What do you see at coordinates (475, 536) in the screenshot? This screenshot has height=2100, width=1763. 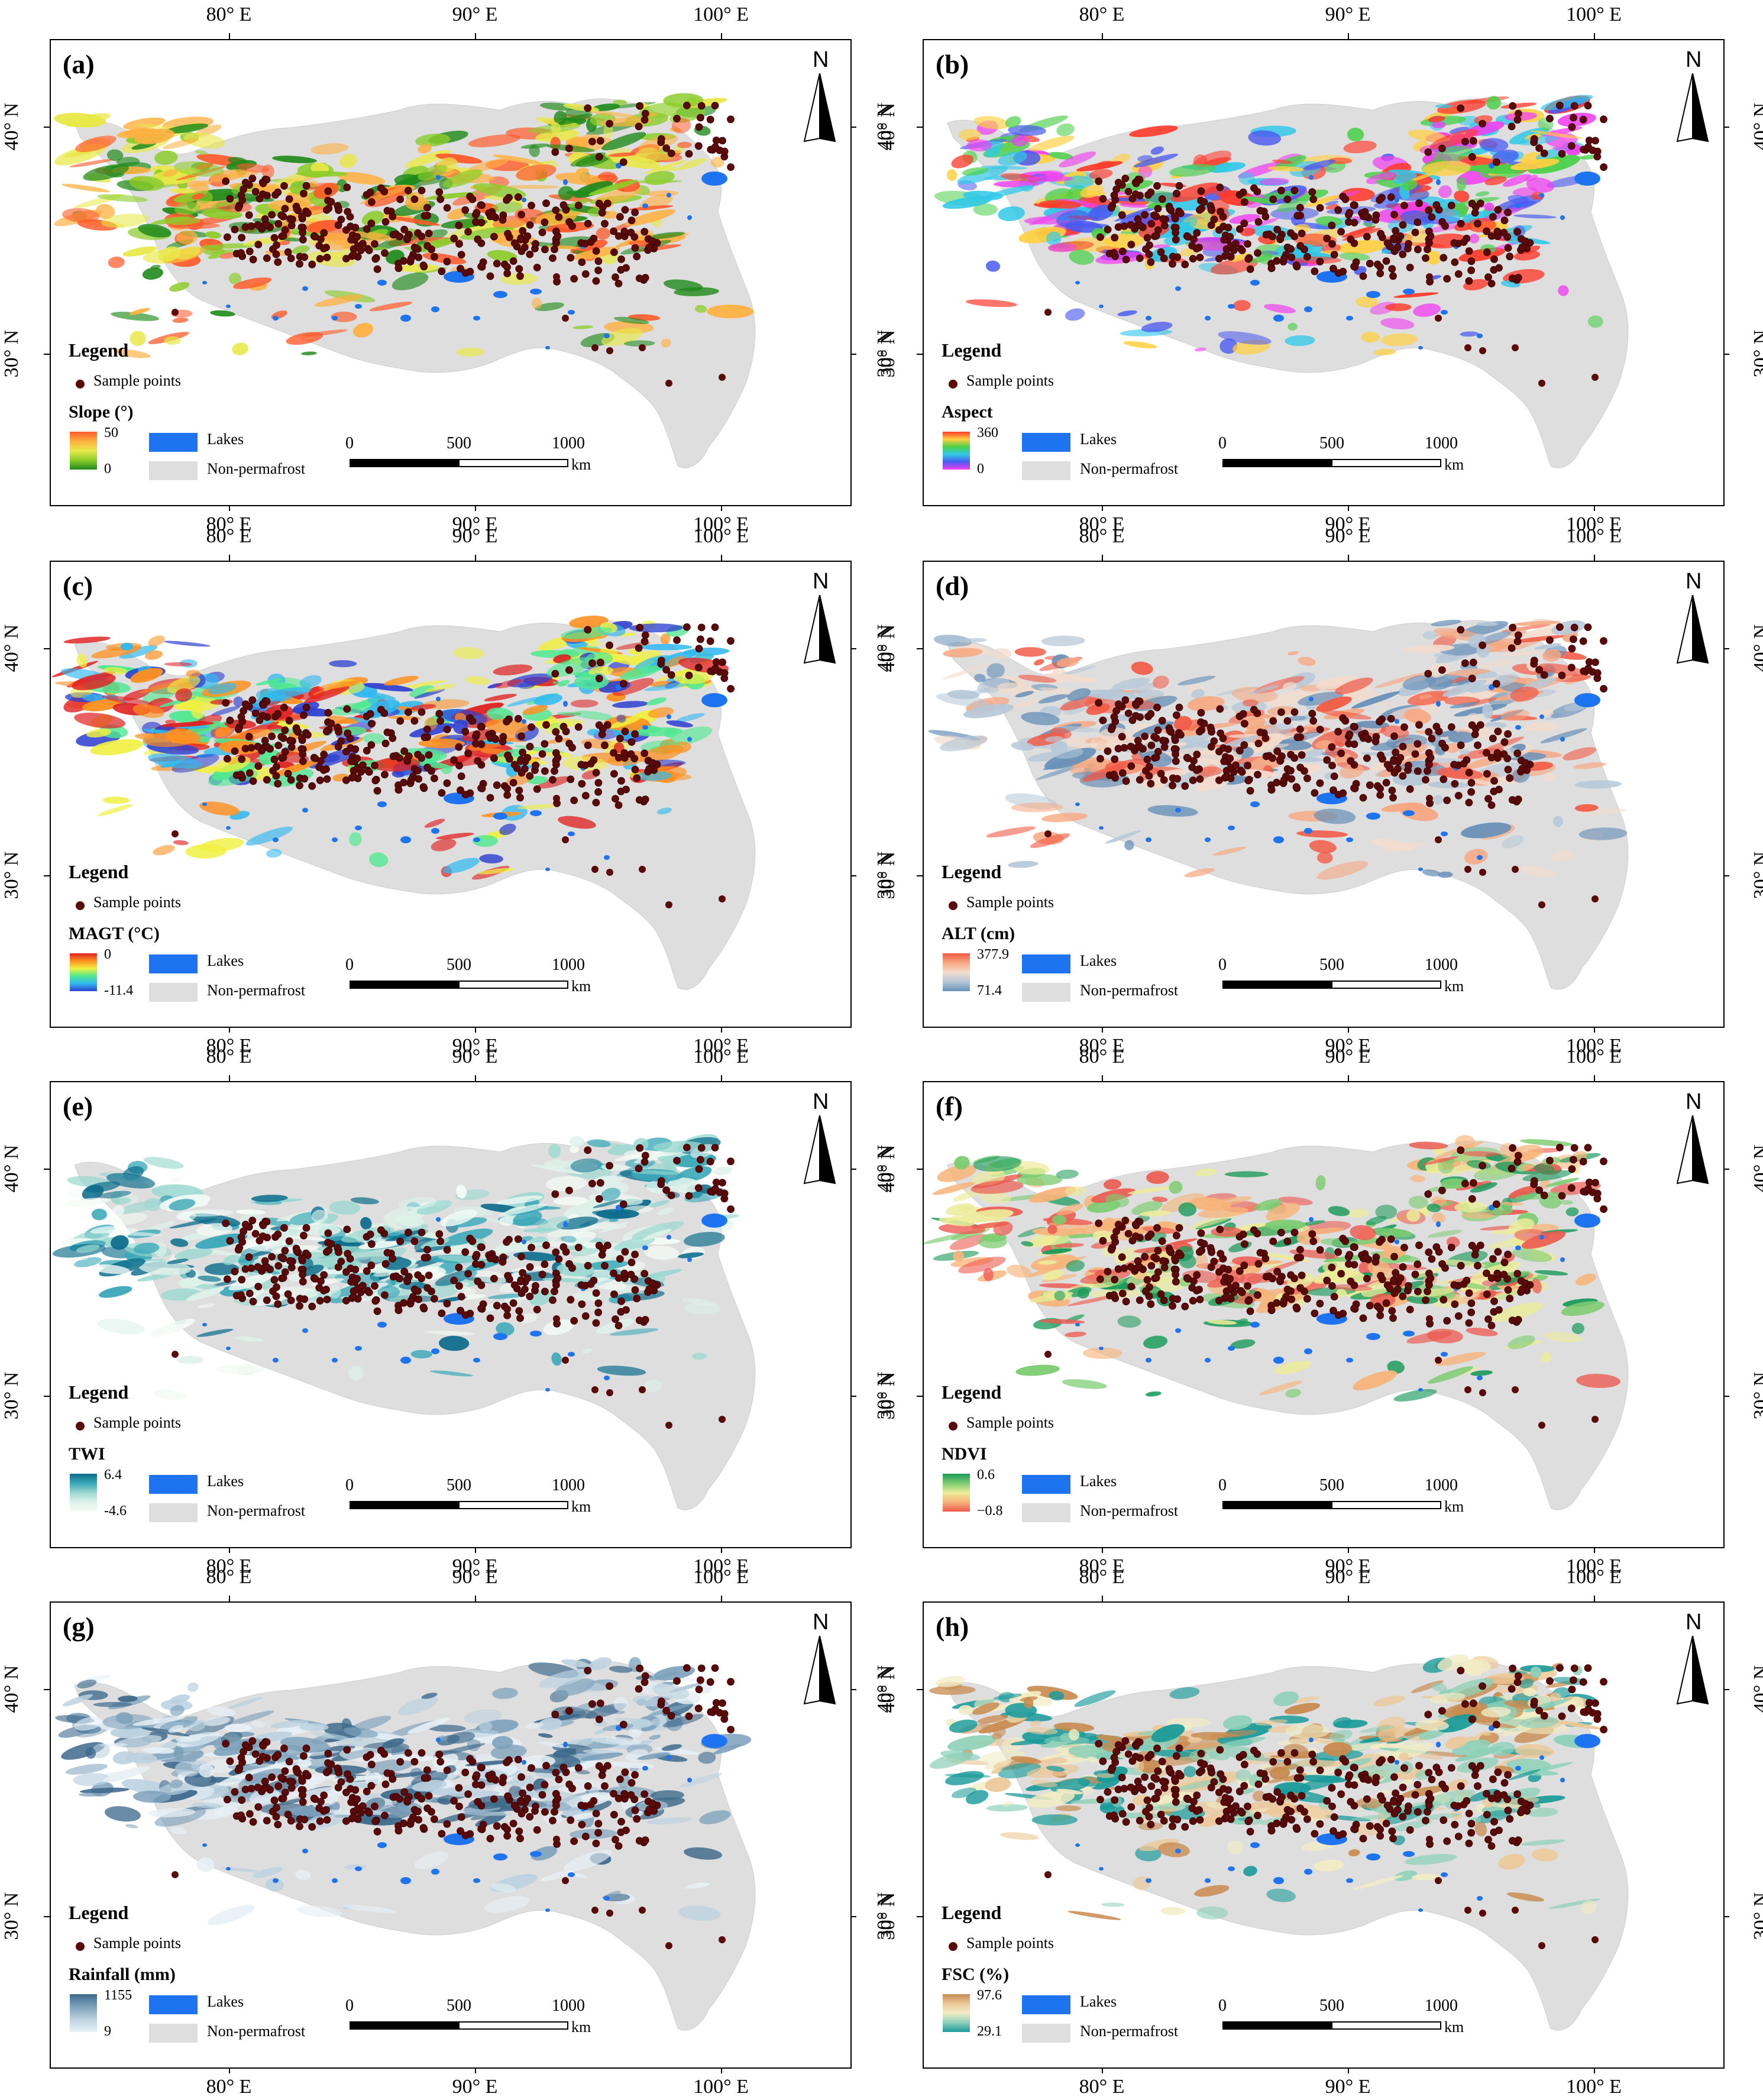 I see `lon-tick-label-top: 90° E` at bounding box center [475, 536].